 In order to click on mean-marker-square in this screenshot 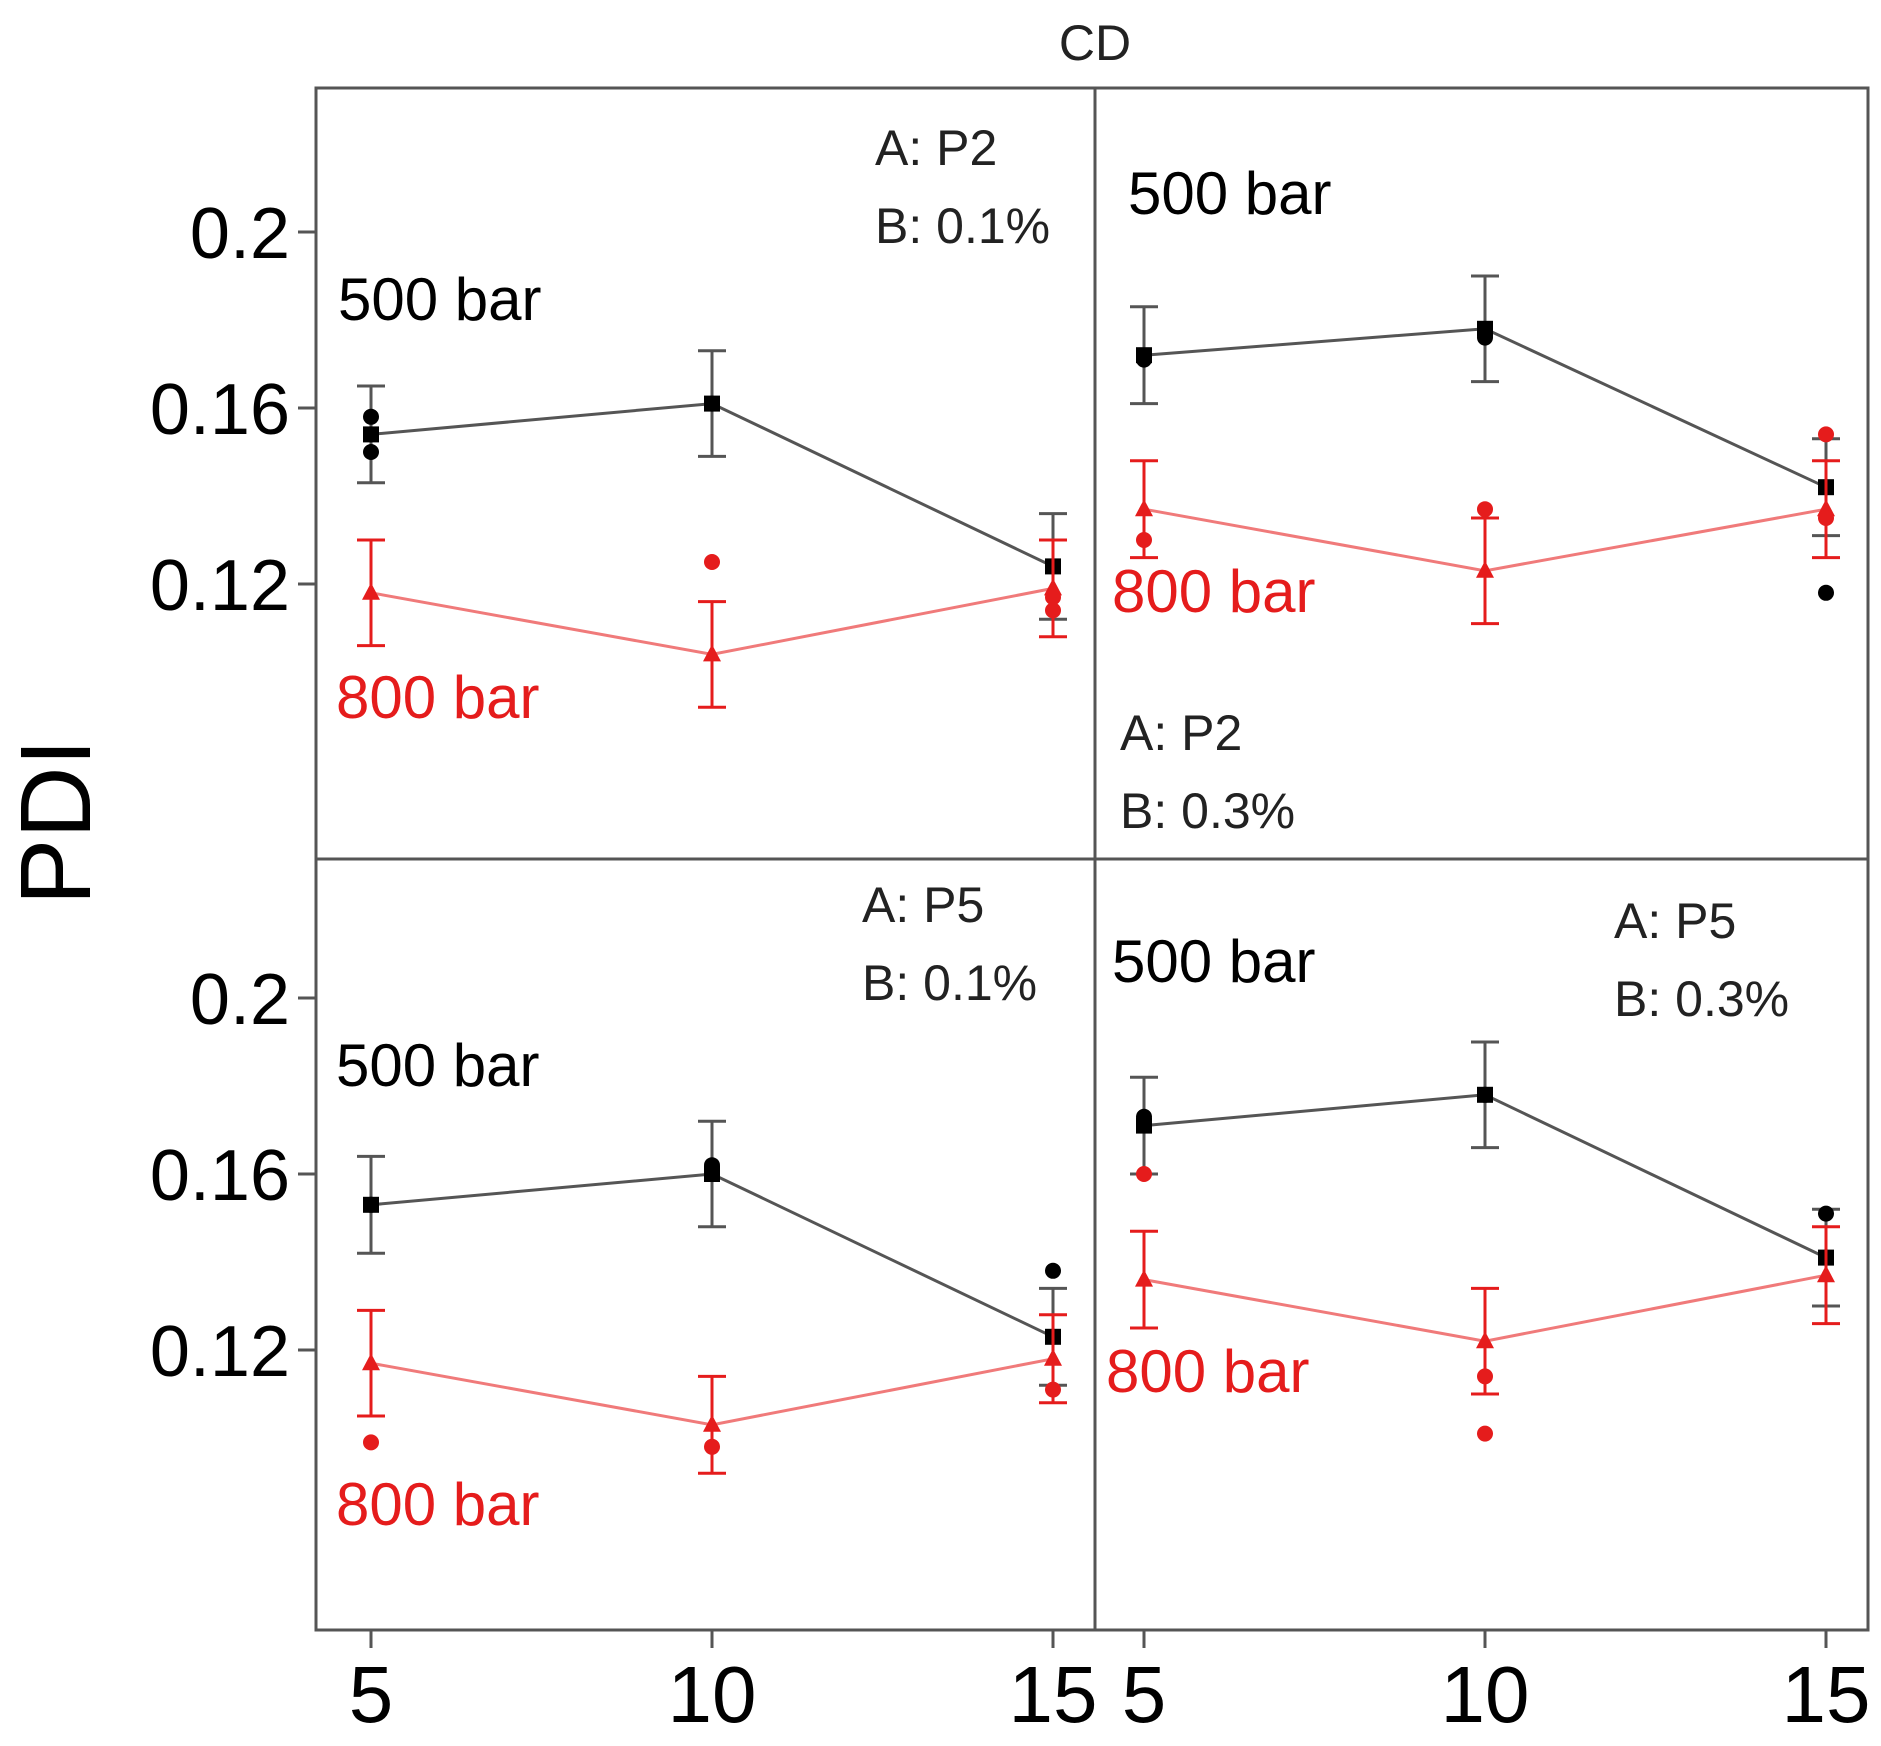, I will do `click(371, 434)`.